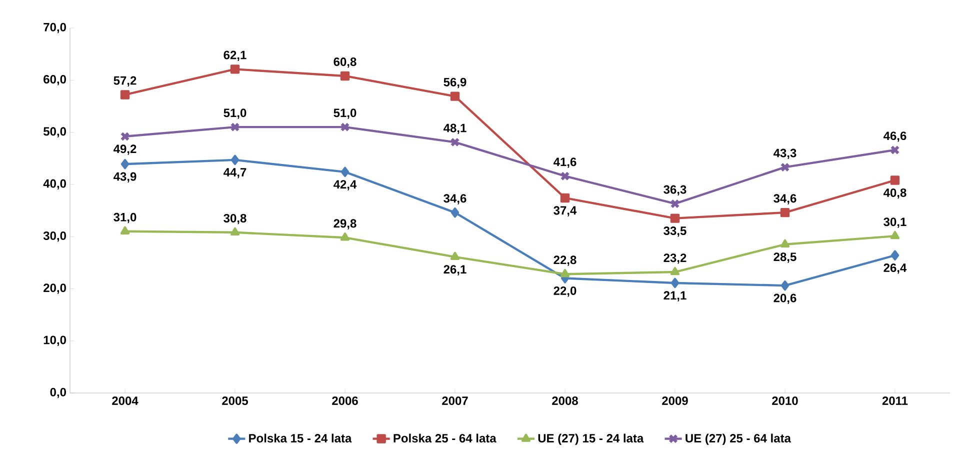 Image resolution: width=978 pixels, height=468 pixels. I want to click on data-label: 33,5, so click(675, 231).